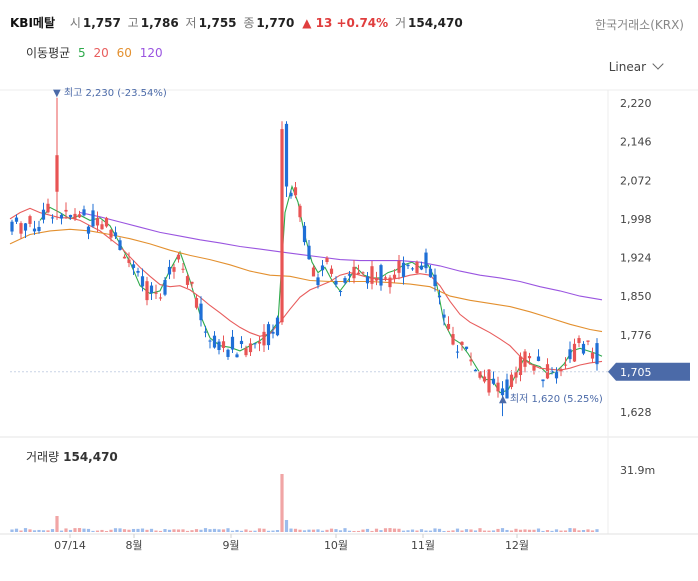 The width and height of the screenshot is (698, 581). I want to click on ma-period-60: 60, so click(124, 53).